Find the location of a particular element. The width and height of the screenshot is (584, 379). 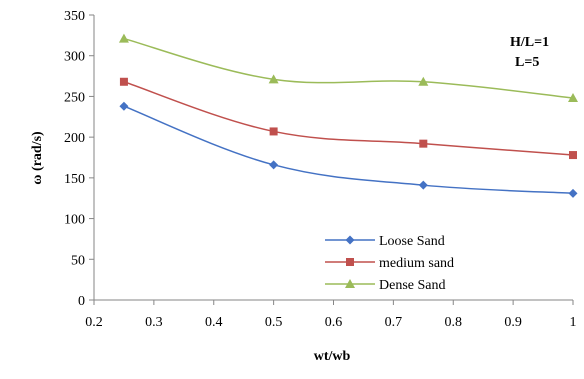

legend: Loose Sand medium sand Dense Sand is located at coordinates (389, 263).